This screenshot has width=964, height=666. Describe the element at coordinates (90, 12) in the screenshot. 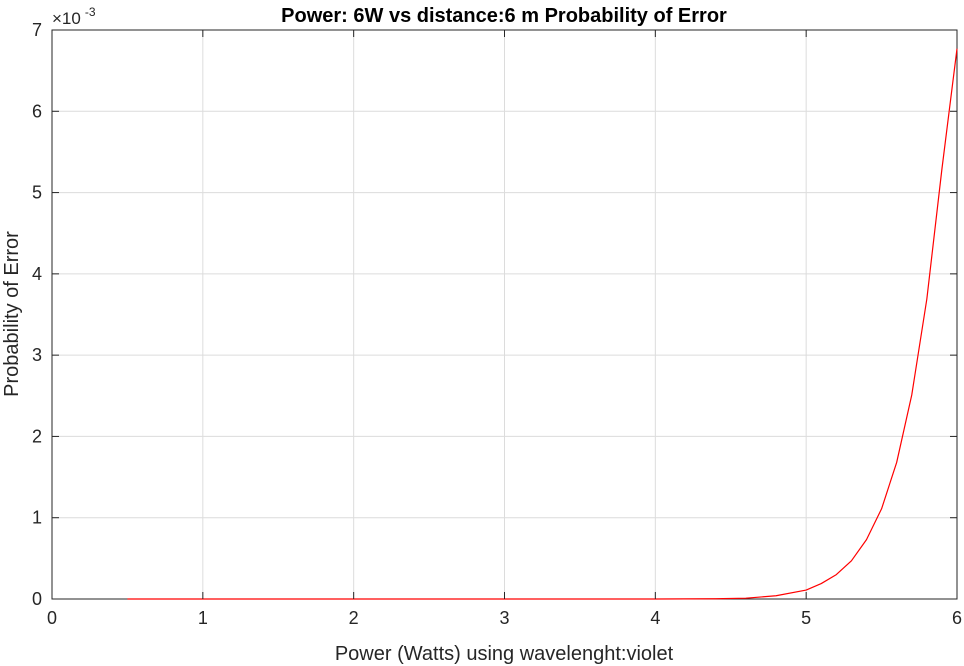

I see `y-exponent-power: -3` at that location.